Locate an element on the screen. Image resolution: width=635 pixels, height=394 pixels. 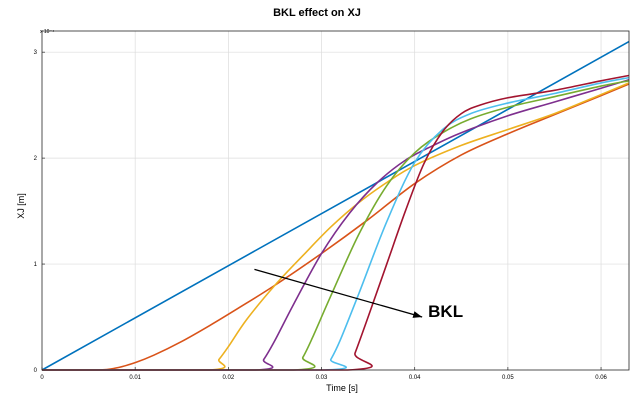
x-axis-label: Time [s] is located at coordinates (342, 388).